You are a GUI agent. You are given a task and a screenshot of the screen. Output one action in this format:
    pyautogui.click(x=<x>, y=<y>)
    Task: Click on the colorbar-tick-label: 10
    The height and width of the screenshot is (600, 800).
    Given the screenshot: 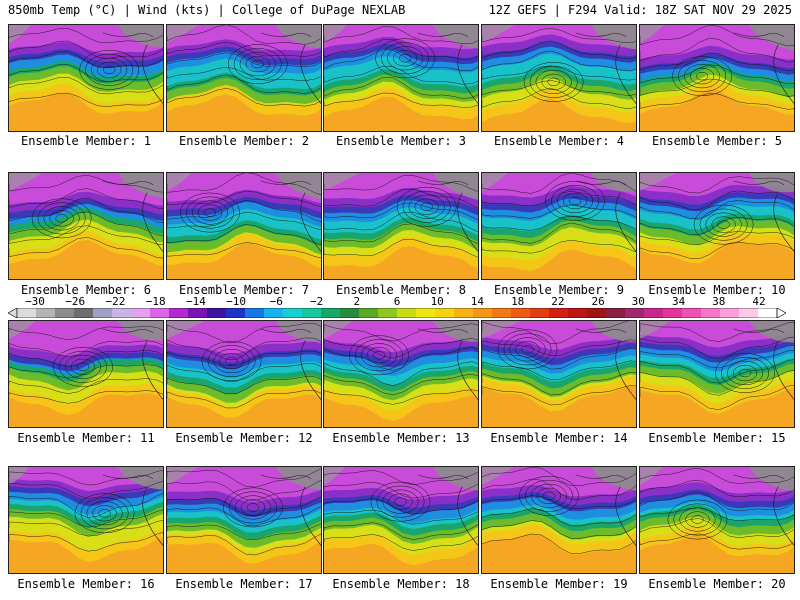 What is the action you would take?
    pyautogui.click(x=437, y=301)
    